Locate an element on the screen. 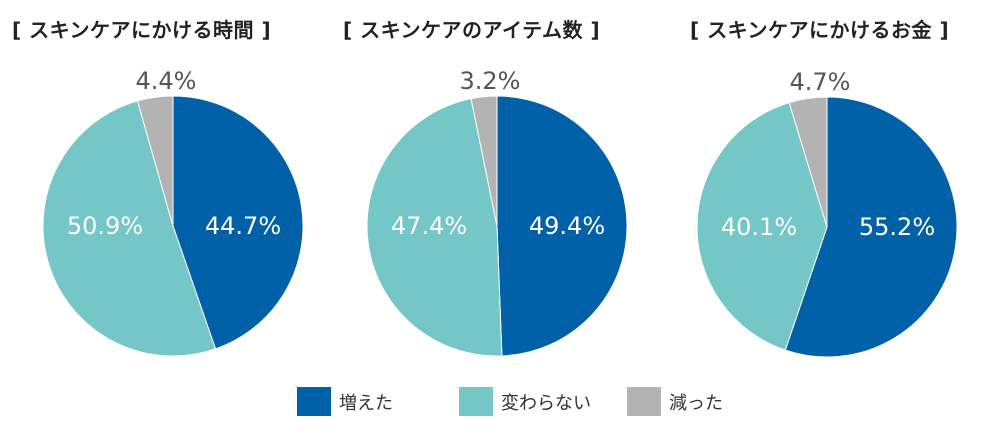 The height and width of the screenshot is (434, 1000). legend-label: 増えた is located at coordinates (366, 403).